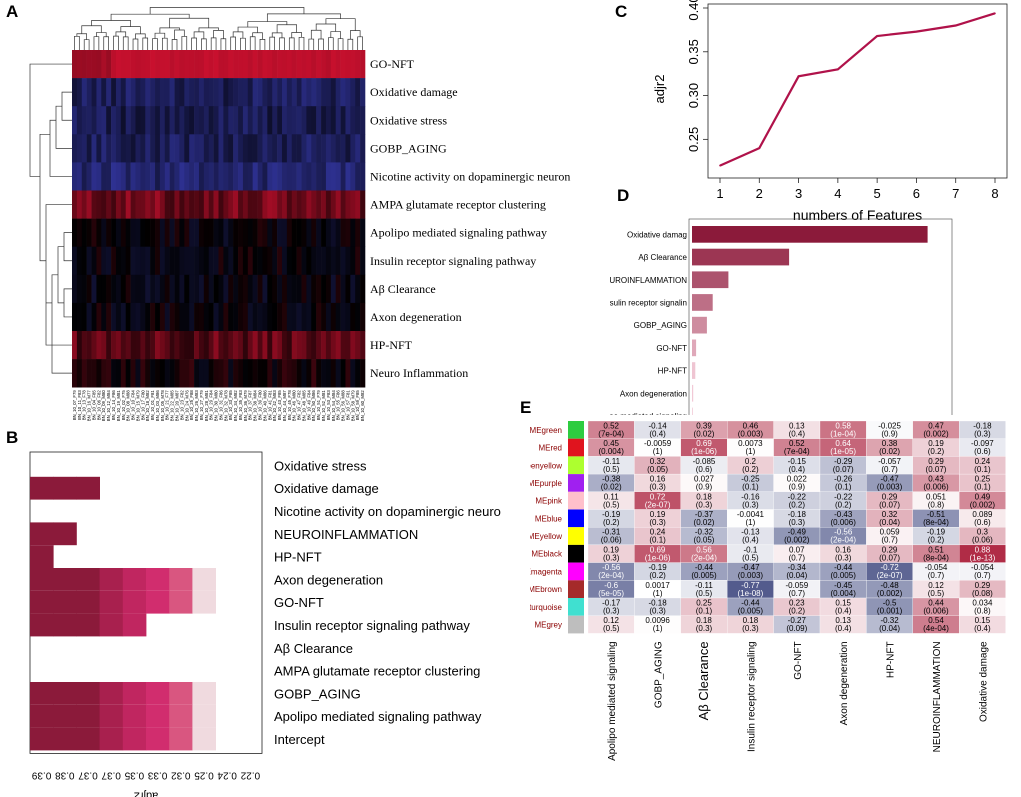 The image size is (1021, 797). Describe the element at coordinates (328, 579) in the screenshot. I see `row-label: Axon degeneration` at that location.